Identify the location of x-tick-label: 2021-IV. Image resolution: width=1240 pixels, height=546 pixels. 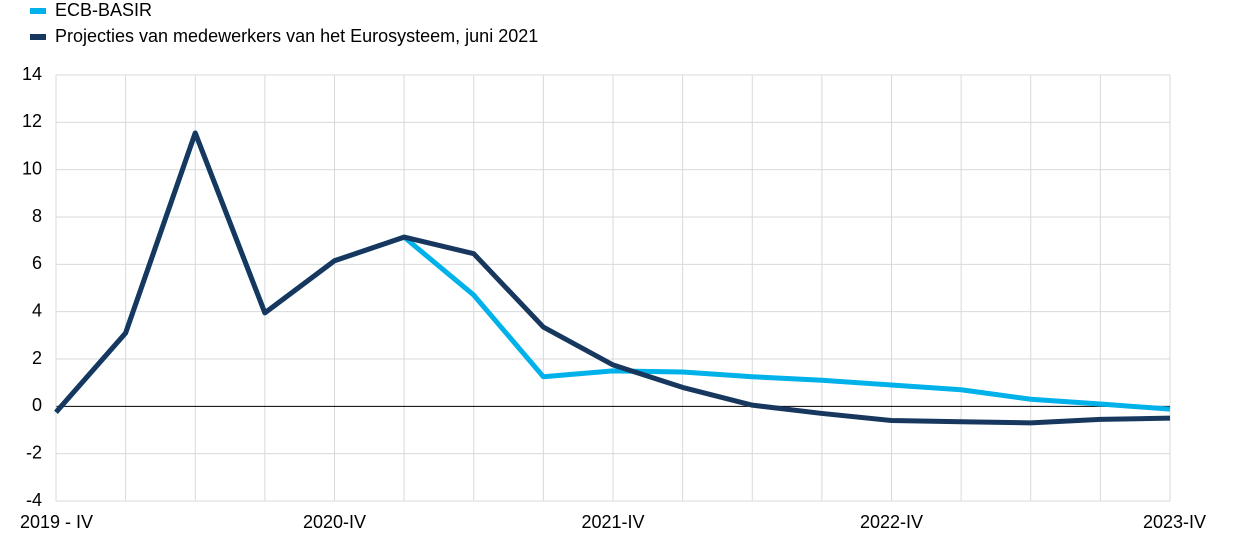
(612, 522).